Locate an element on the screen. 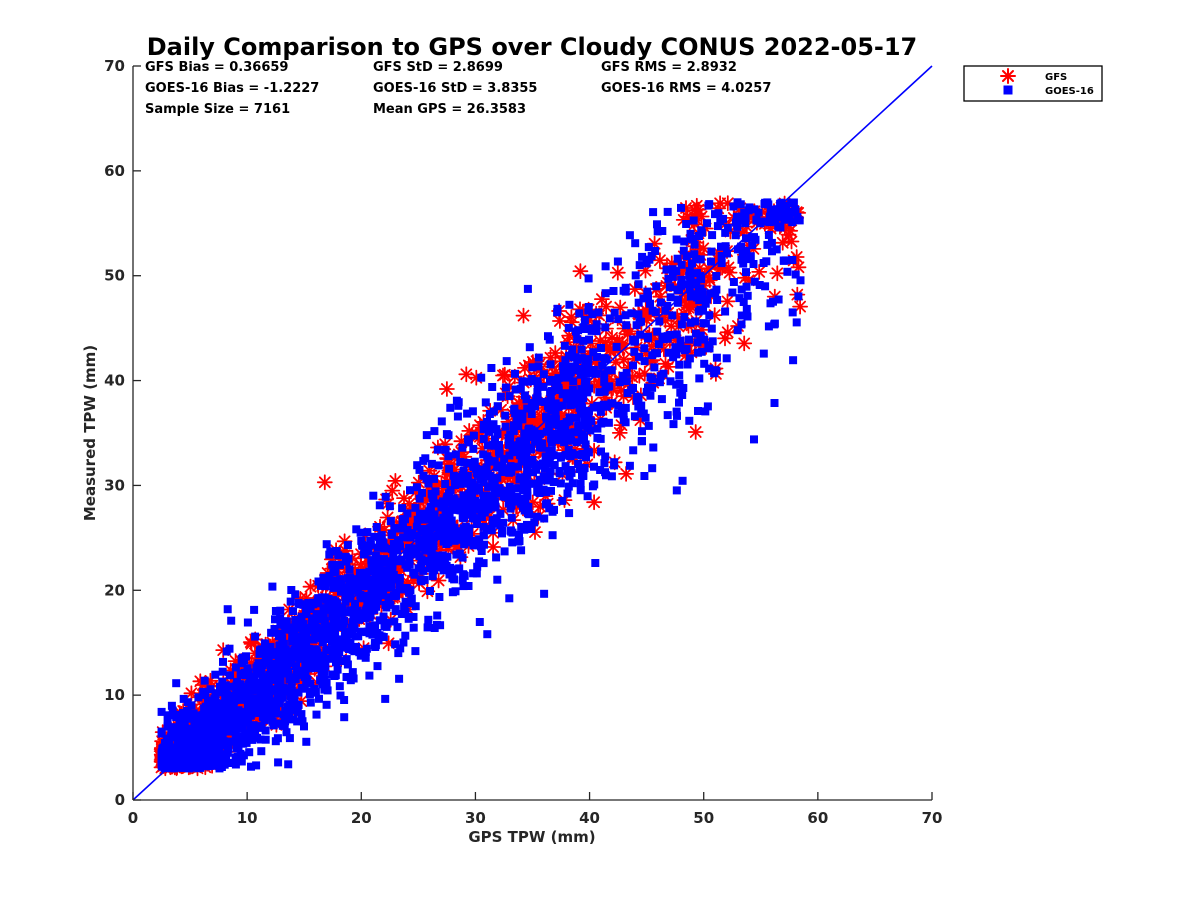 The width and height of the screenshot is (1200, 900). y-tick-label: 0 is located at coordinates (120, 800).